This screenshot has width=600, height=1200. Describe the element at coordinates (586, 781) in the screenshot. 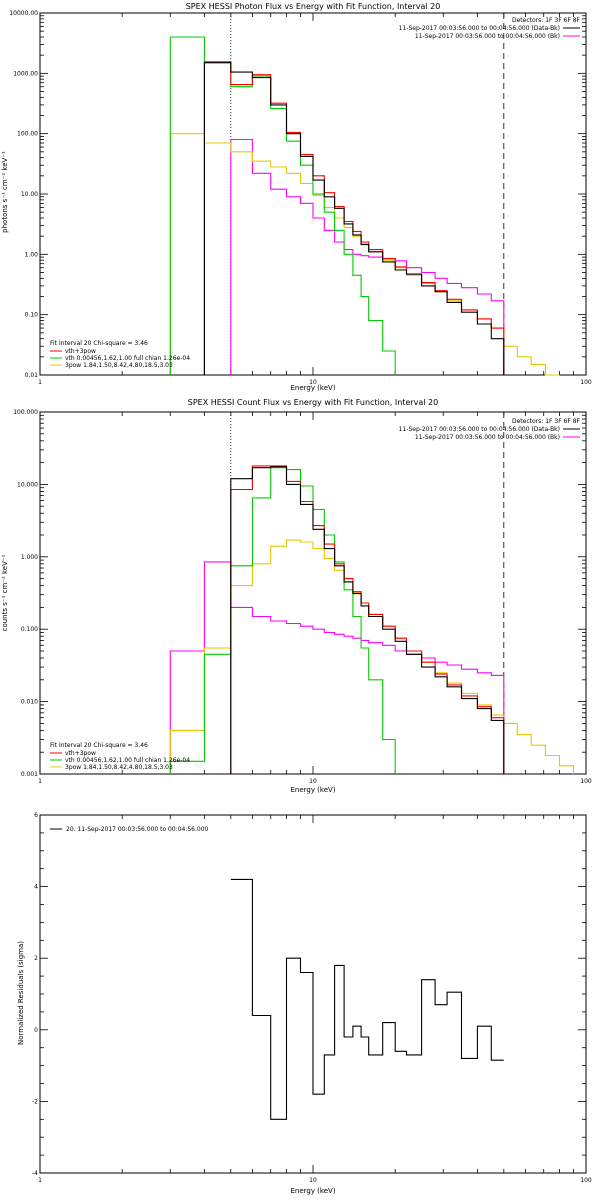

I see `count-xtick-label: 100` at that location.